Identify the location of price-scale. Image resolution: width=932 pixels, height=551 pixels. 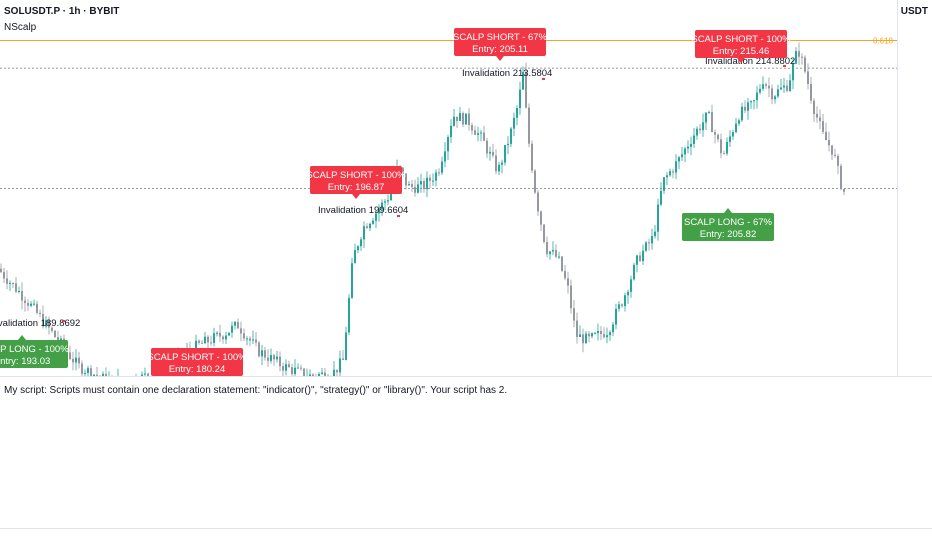
(914, 188).